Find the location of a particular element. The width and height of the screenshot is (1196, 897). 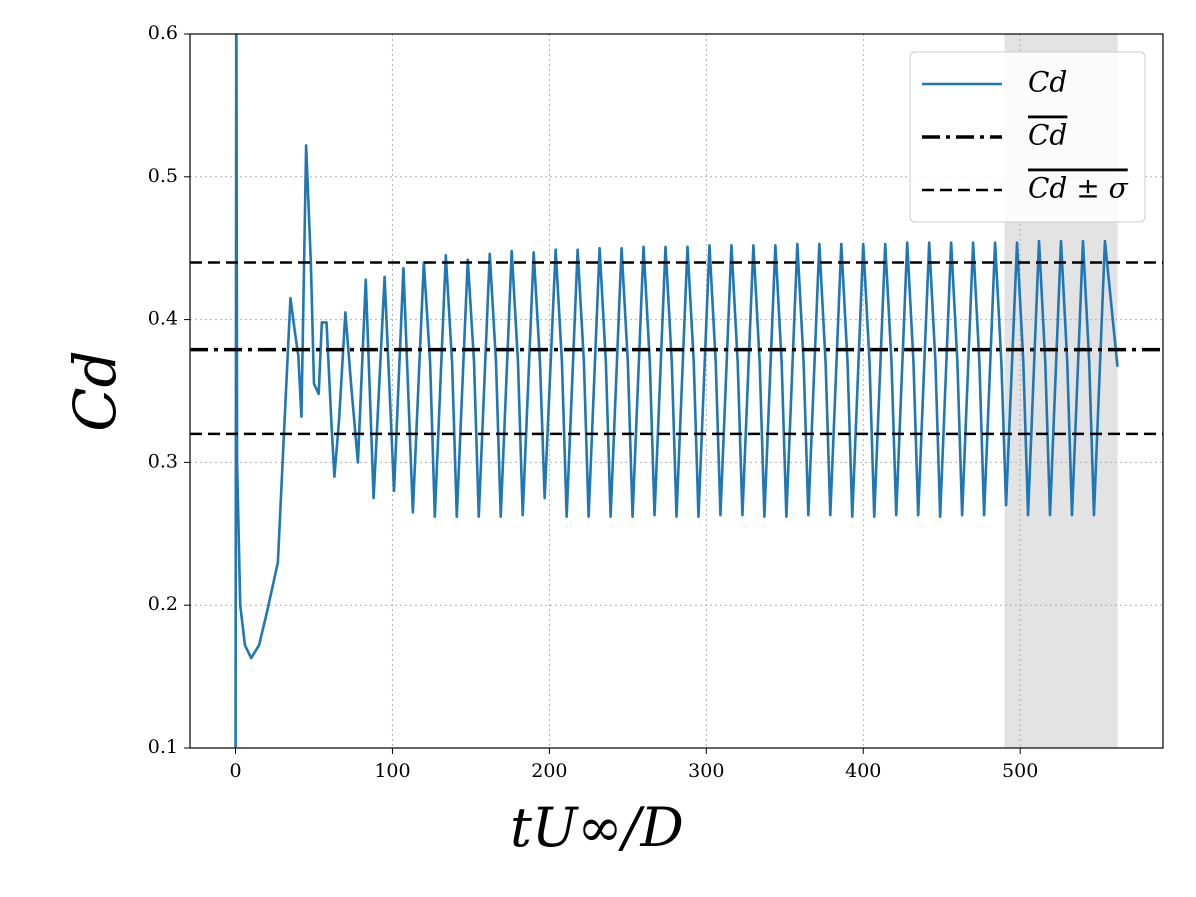

legend-label: Cd ± σ is located at coordinates (1078, 188).